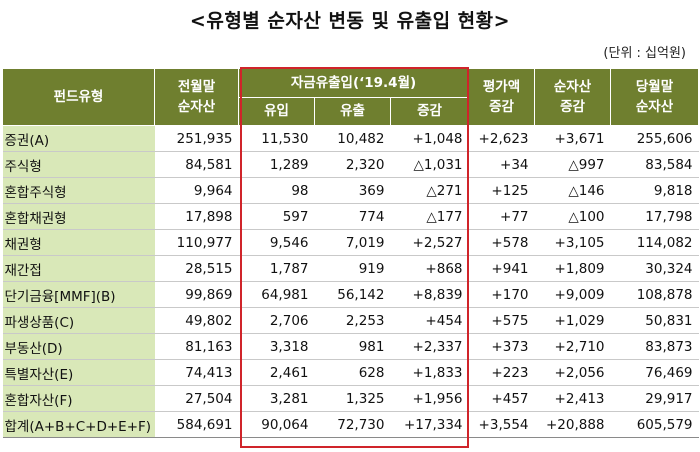 Image resolution: width=700 pixels, height=452 pixels. What do you see at coordinates (196, 242) in the screenshot?
I see `cell-prev: 110,977` at bounding box center [196, 242].